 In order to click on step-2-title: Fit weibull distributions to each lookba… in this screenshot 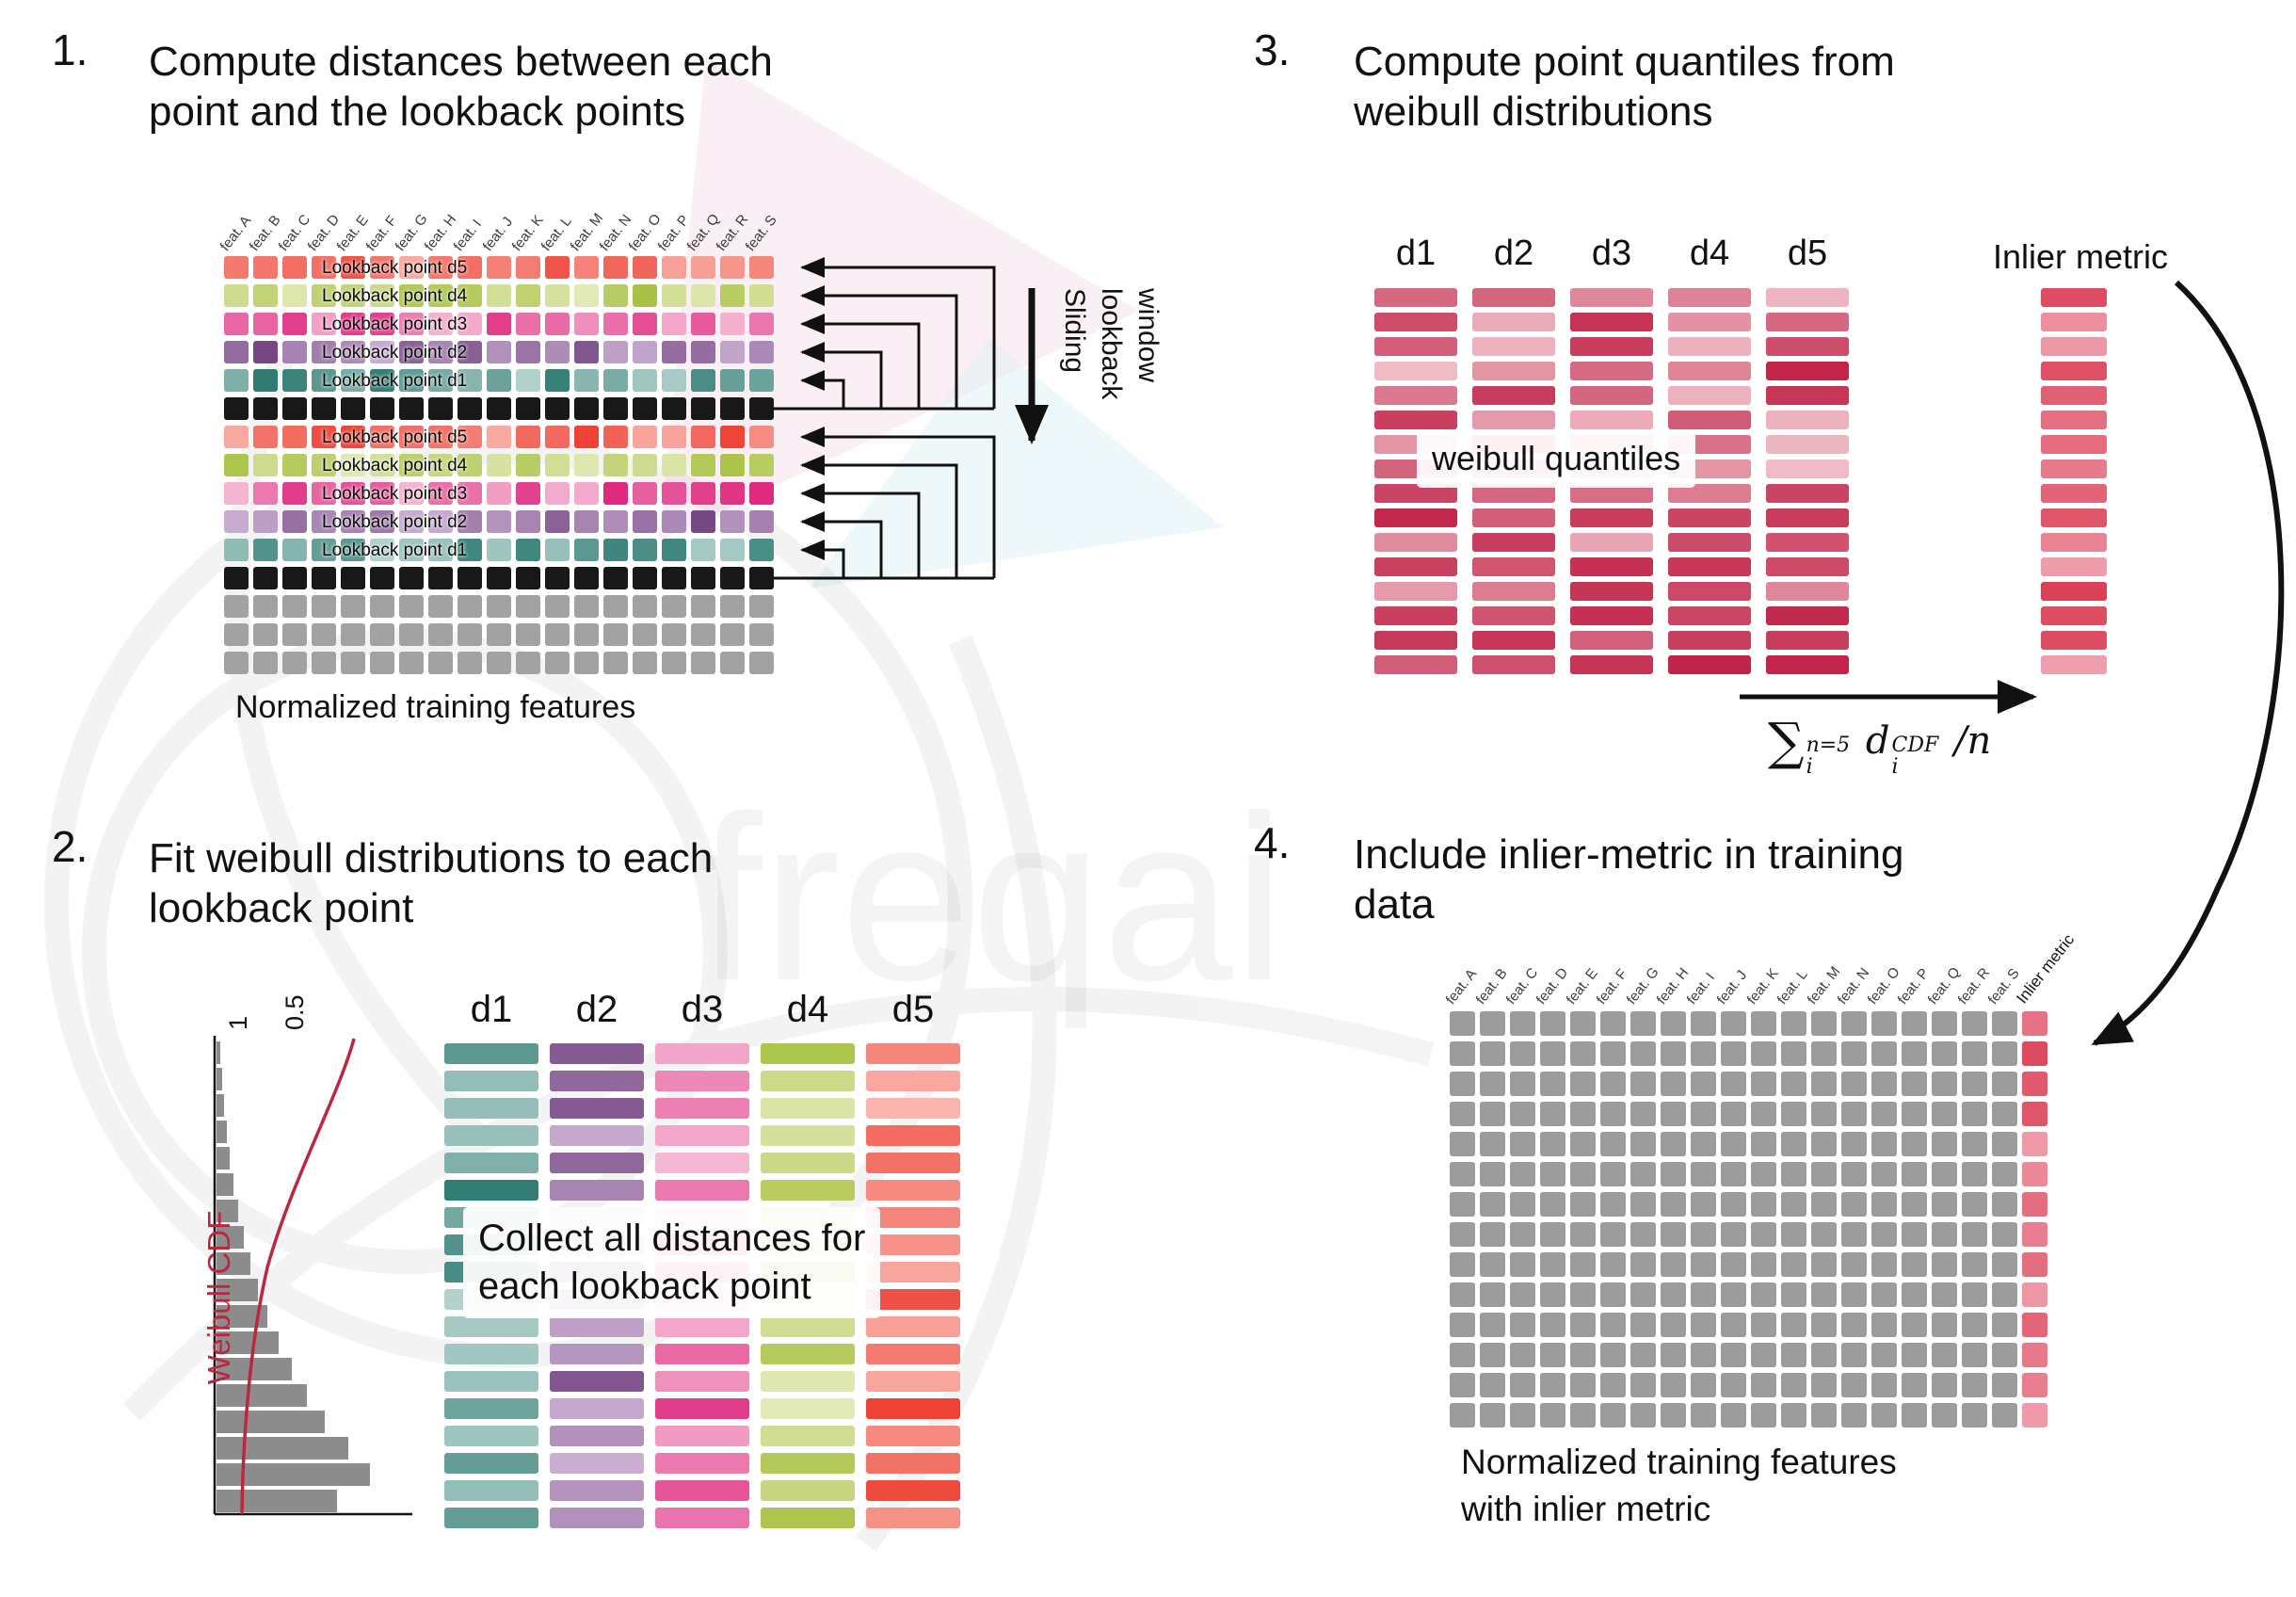, I will do `click(432, 883)`.